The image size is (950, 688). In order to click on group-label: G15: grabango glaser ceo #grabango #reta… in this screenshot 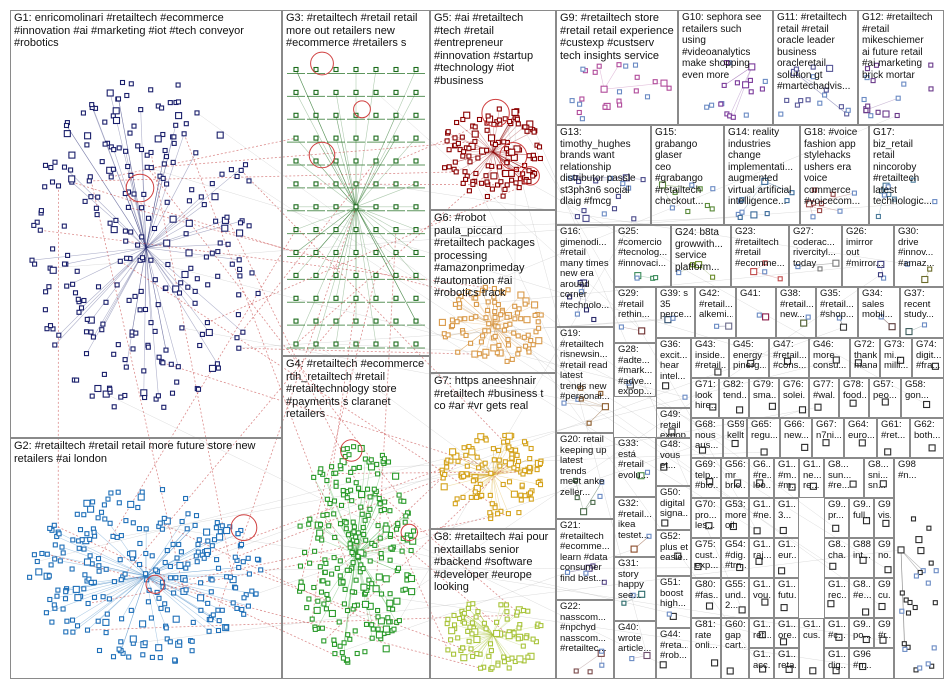, I will do `click(679, 167)`.